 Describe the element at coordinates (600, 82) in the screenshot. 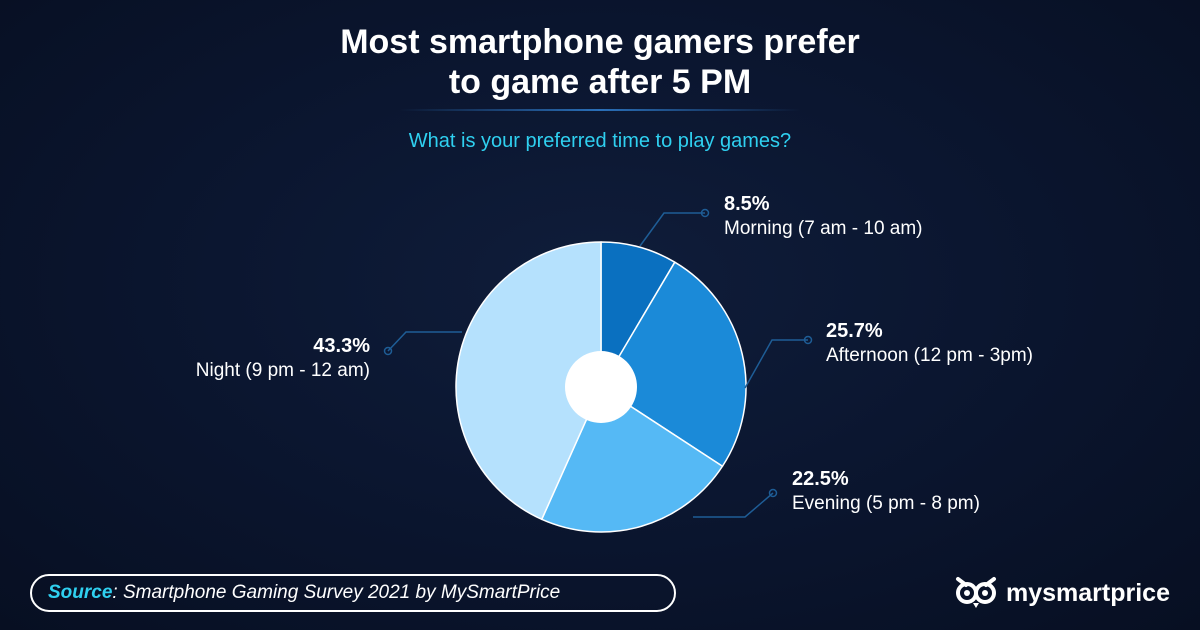

I see `title-line-2: to game after 5 PM` at that location.